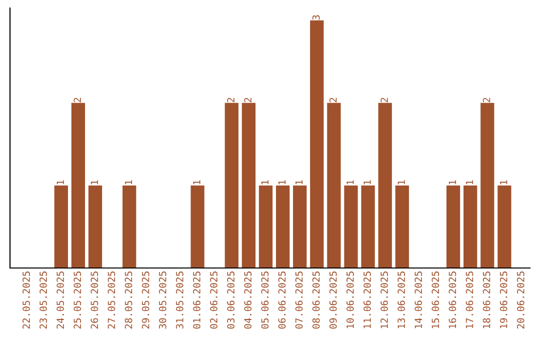  What do you see at coordinates (504, 300) in the screenshot?
I see `x-tick-label: 19.06.2025` at bounding box center [504, 300].